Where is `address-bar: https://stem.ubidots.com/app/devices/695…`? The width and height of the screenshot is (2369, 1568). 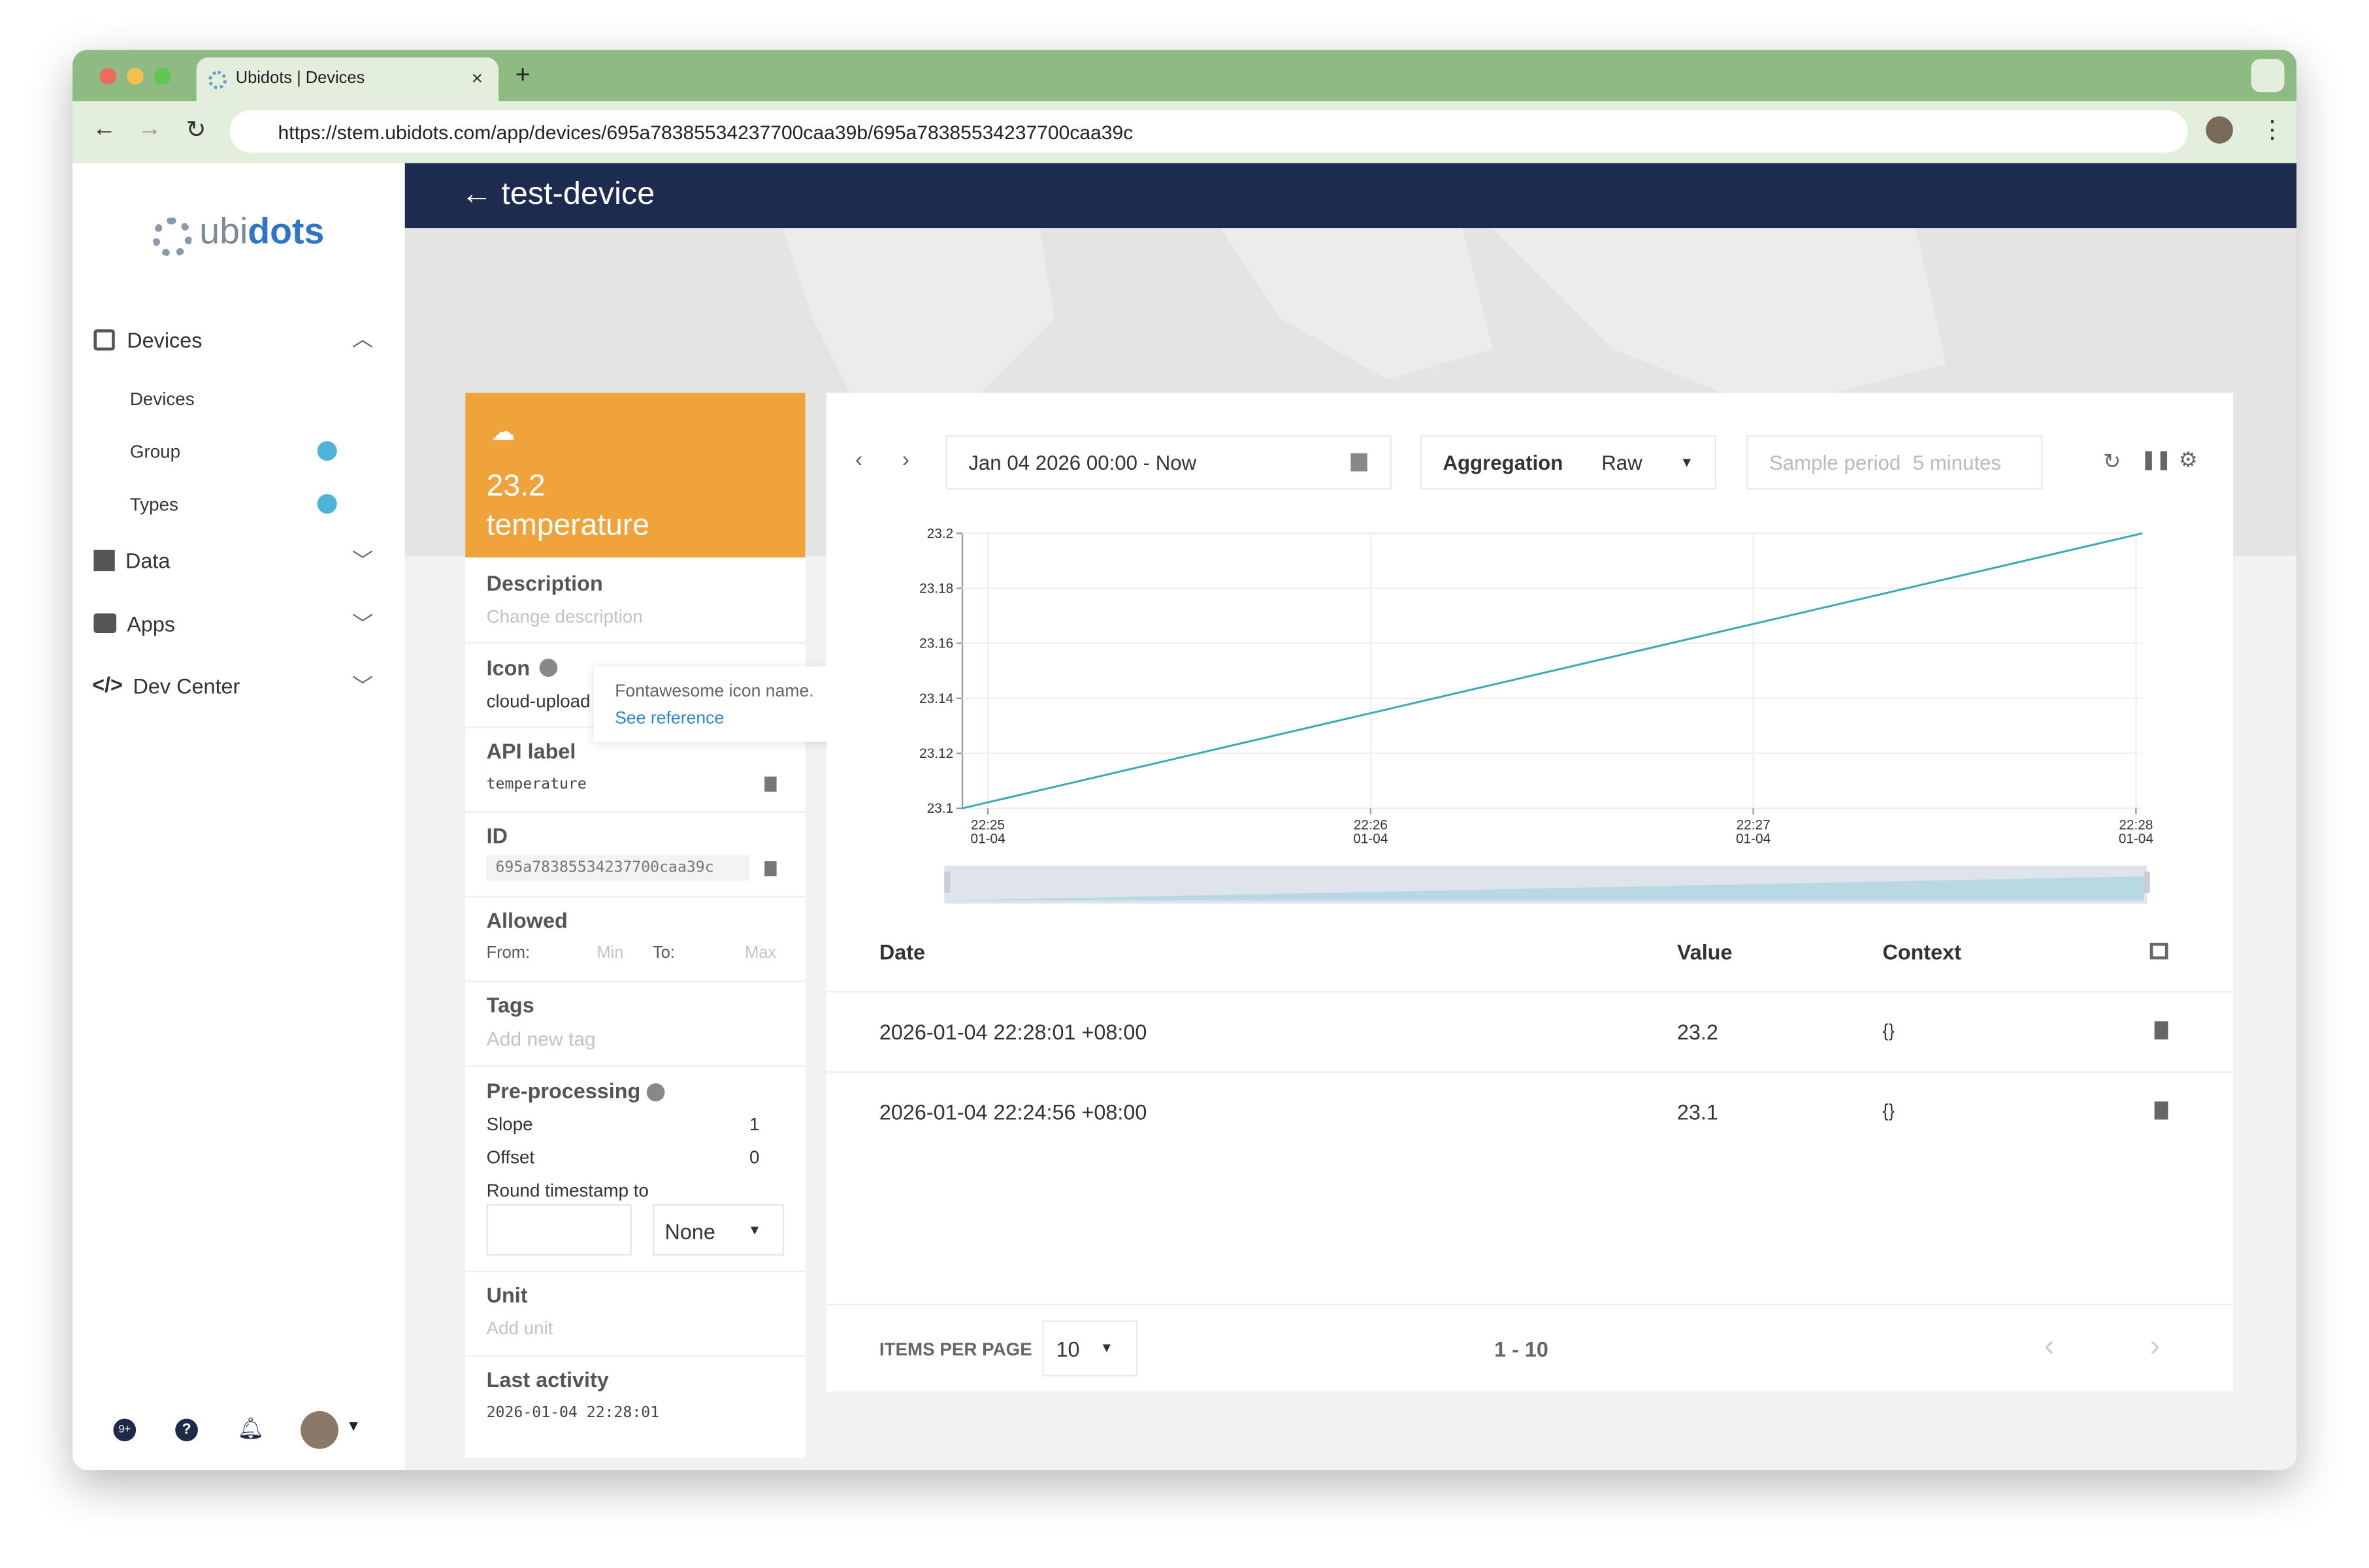
address-bar: https://stem.ubidots.com/app/devices/695… is located at coordinates (1208, 131).